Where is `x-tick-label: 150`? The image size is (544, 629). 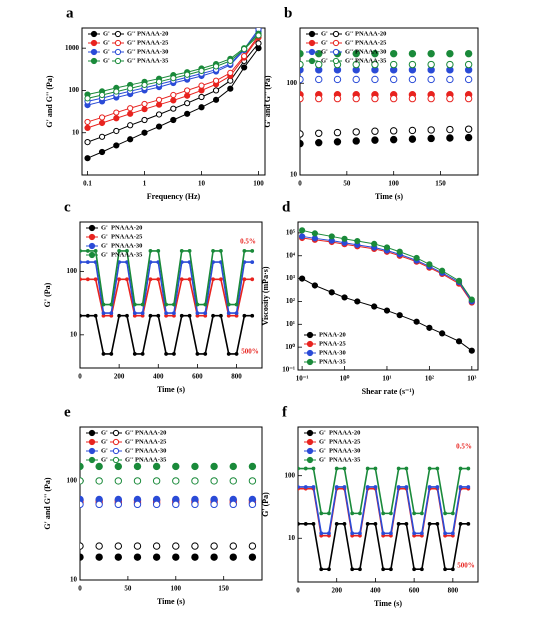
x-tick-label: 150 is located at coordinates (223, 589).